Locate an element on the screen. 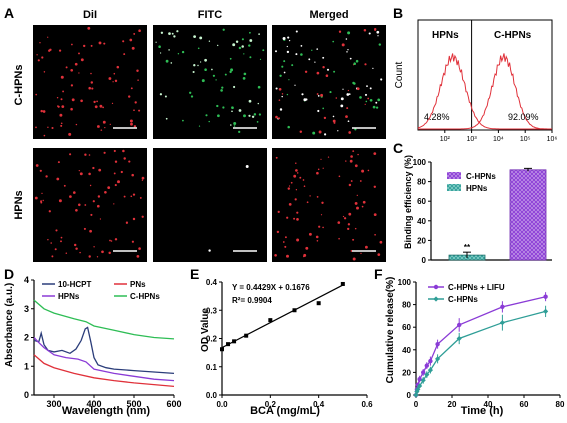  image-hpns-dil-background is located at coordinates (90, 205).